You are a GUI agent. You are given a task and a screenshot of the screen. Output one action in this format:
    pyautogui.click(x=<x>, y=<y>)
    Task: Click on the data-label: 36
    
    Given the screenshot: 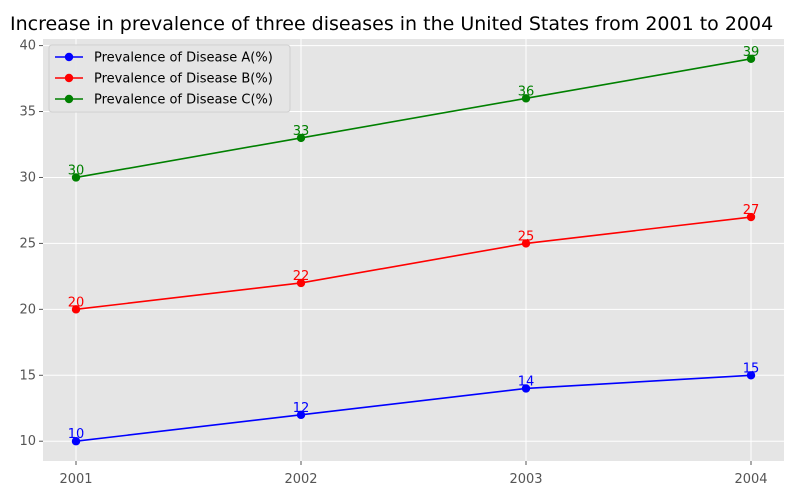 What is the action you would take?
    pyautogui.click(x=526, y=91)
    